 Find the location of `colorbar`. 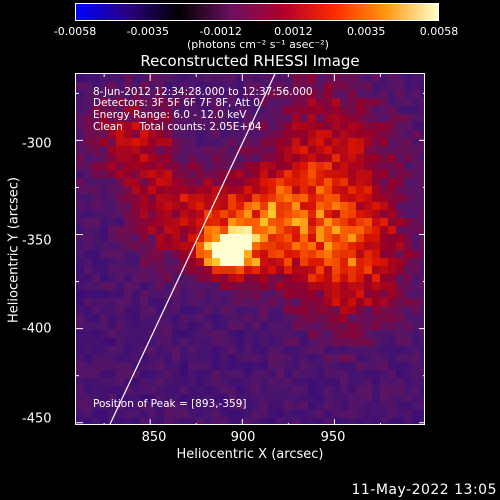

colorbar is located at coordinates (257, 12).